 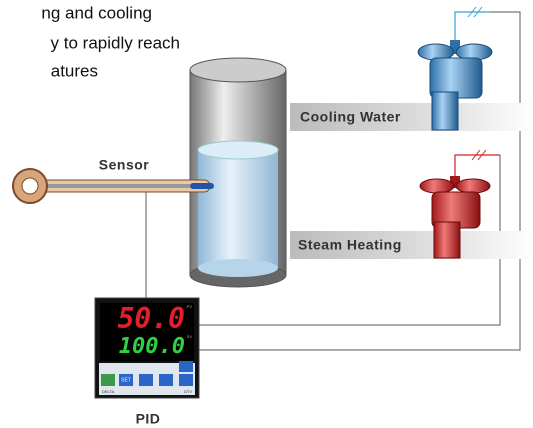 What do you see at coordinates (188, 391) in the screenshot?
I see `model: DTV` at bounding box center [188, 391].